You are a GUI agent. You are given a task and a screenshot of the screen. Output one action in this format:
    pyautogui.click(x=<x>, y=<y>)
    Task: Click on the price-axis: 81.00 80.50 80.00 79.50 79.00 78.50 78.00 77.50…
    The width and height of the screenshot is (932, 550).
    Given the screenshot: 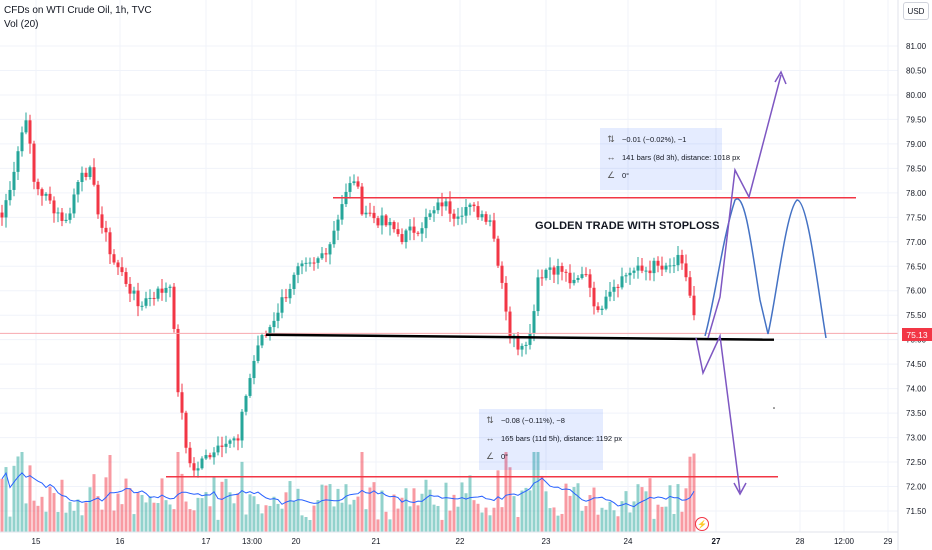 What is the action you would take?
    pyautogui.click(x=912, y=275)
    